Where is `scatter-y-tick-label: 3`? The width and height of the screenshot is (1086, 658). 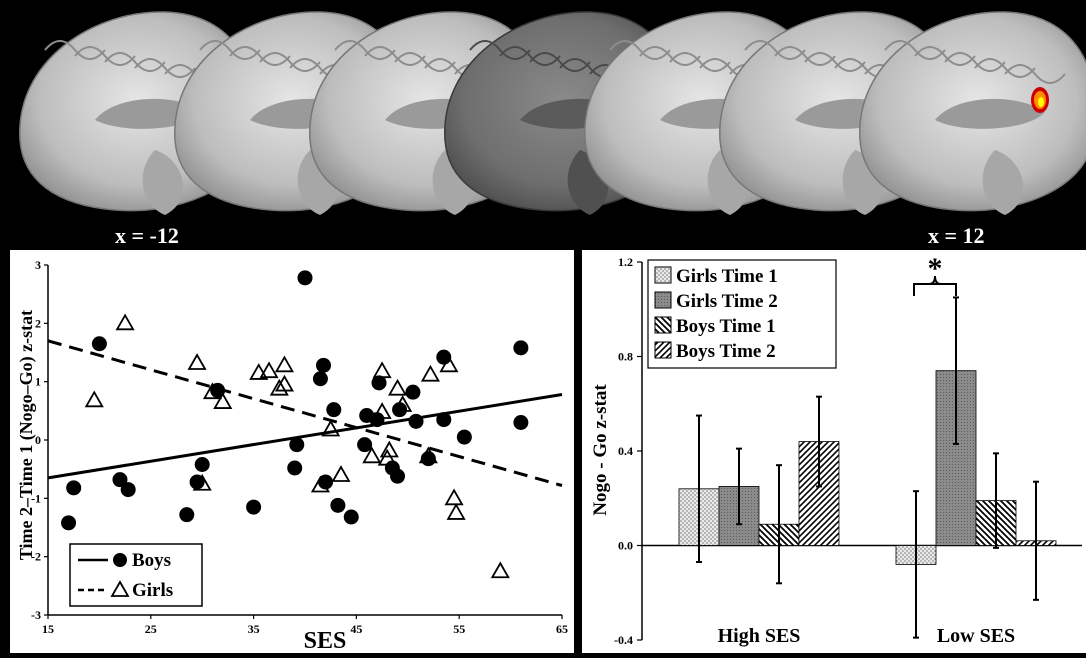
scatter-y-tick-label: 3 is located at coordinates (38, 265).